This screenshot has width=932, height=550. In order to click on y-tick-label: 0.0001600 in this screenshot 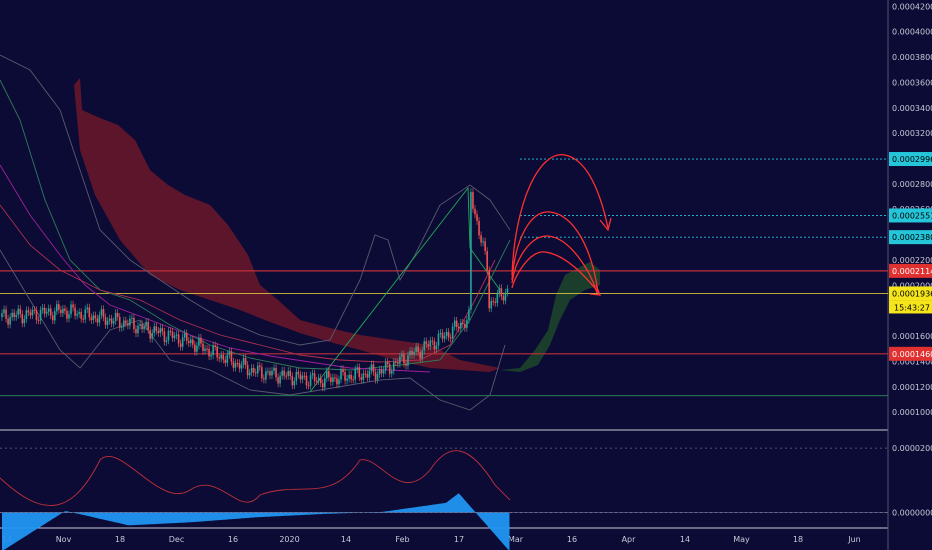, I will do `click(912, 336)`.